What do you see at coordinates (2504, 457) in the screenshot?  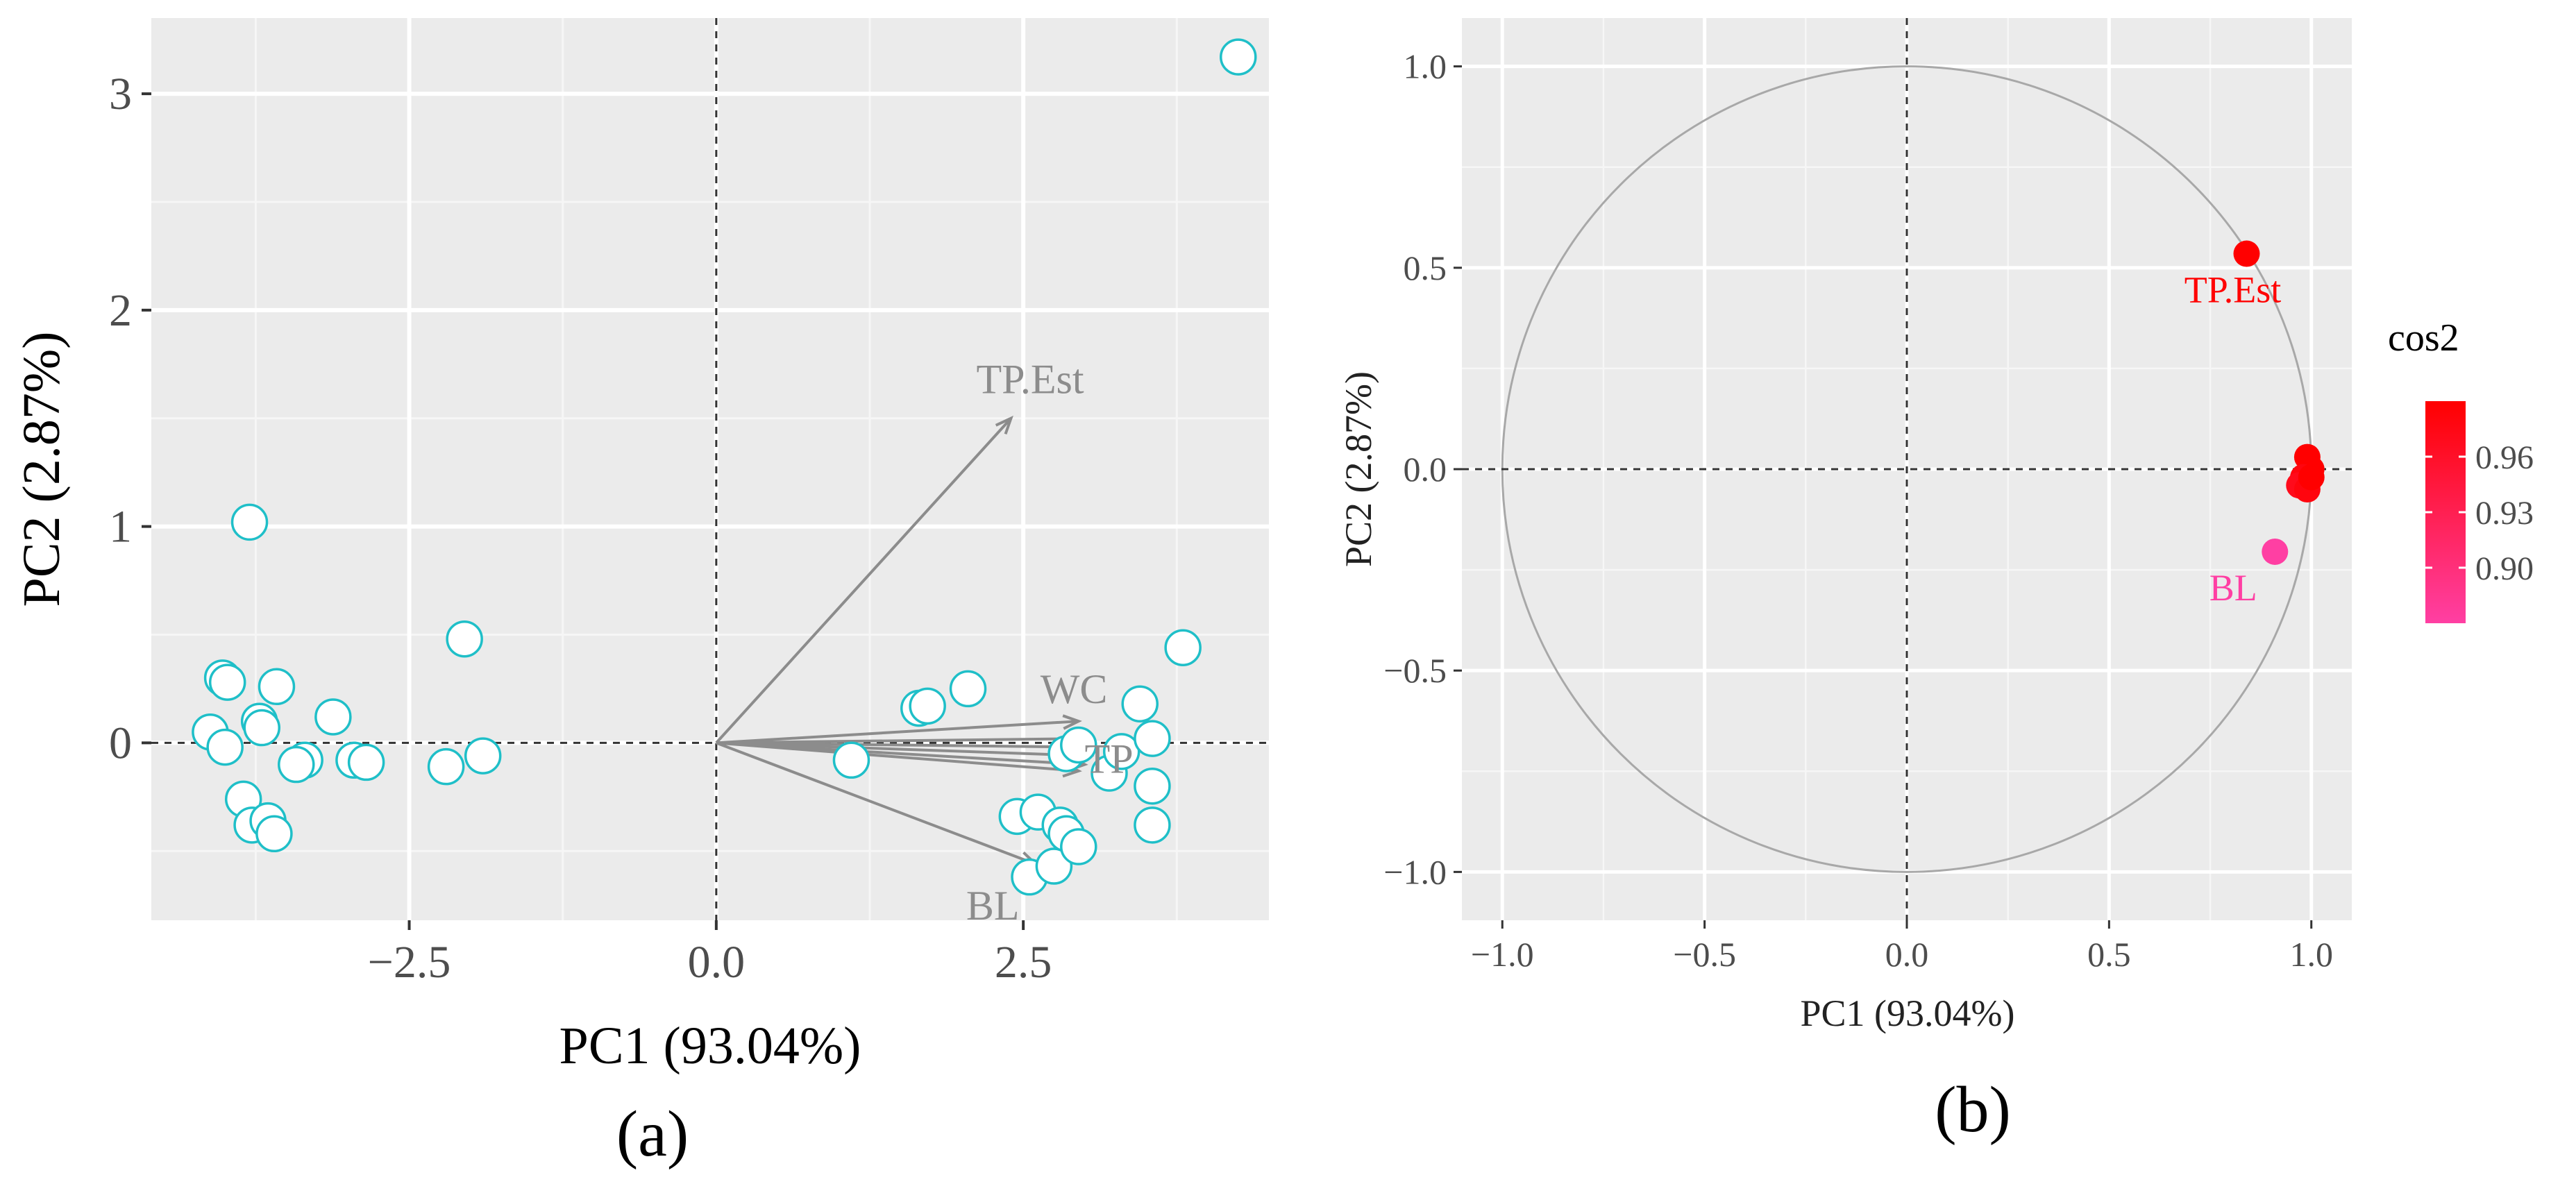 I see `legend-tick-label: 0.96` at bounding box center [2504, 457].